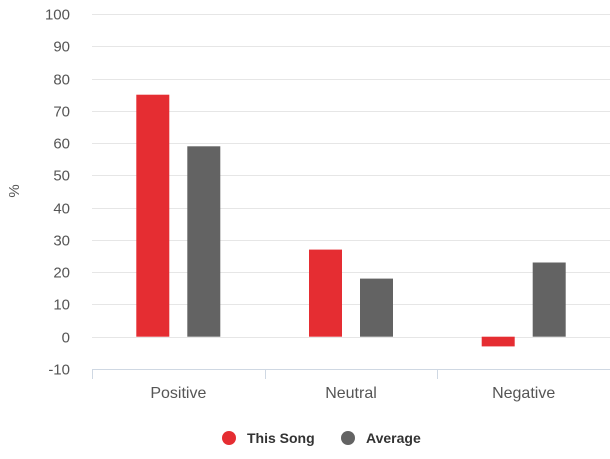  I want to click on y-tick-label: 80, so click(61, 80).